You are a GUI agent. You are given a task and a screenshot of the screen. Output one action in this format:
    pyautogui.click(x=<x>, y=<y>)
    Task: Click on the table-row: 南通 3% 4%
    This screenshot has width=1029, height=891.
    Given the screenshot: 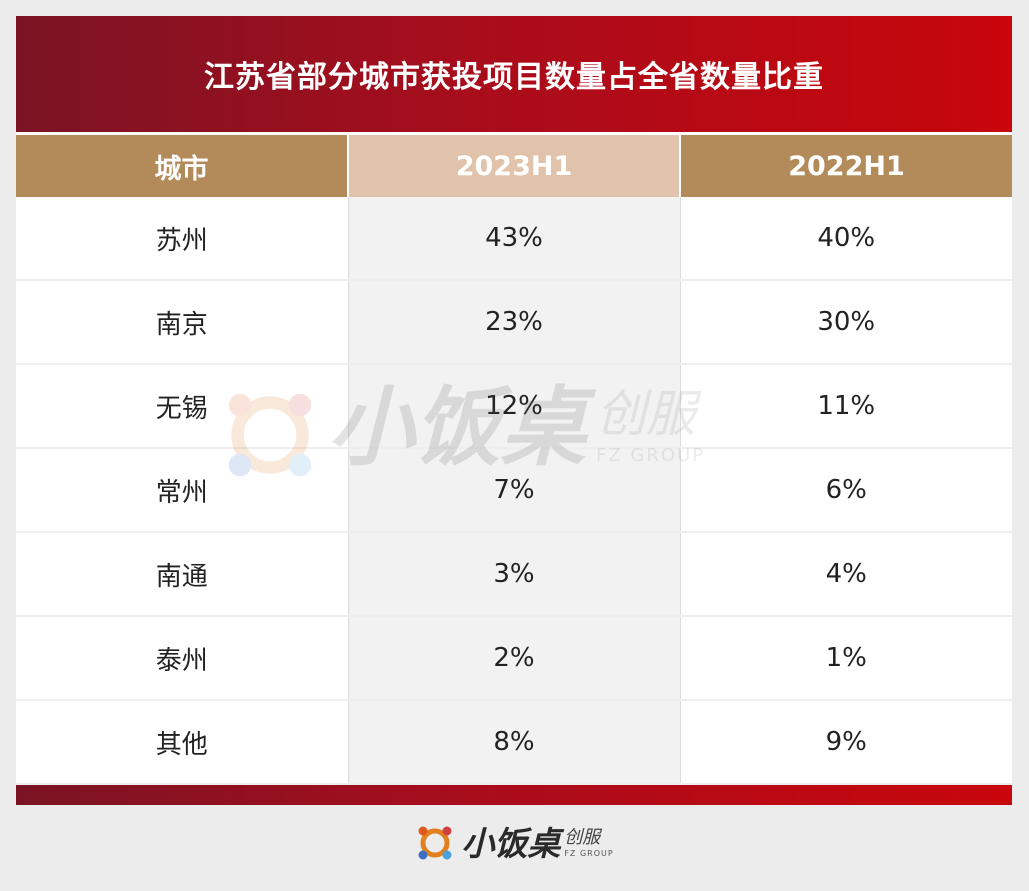 What is the action you would take?
    pyautogui.click(x=514, y=574)
    